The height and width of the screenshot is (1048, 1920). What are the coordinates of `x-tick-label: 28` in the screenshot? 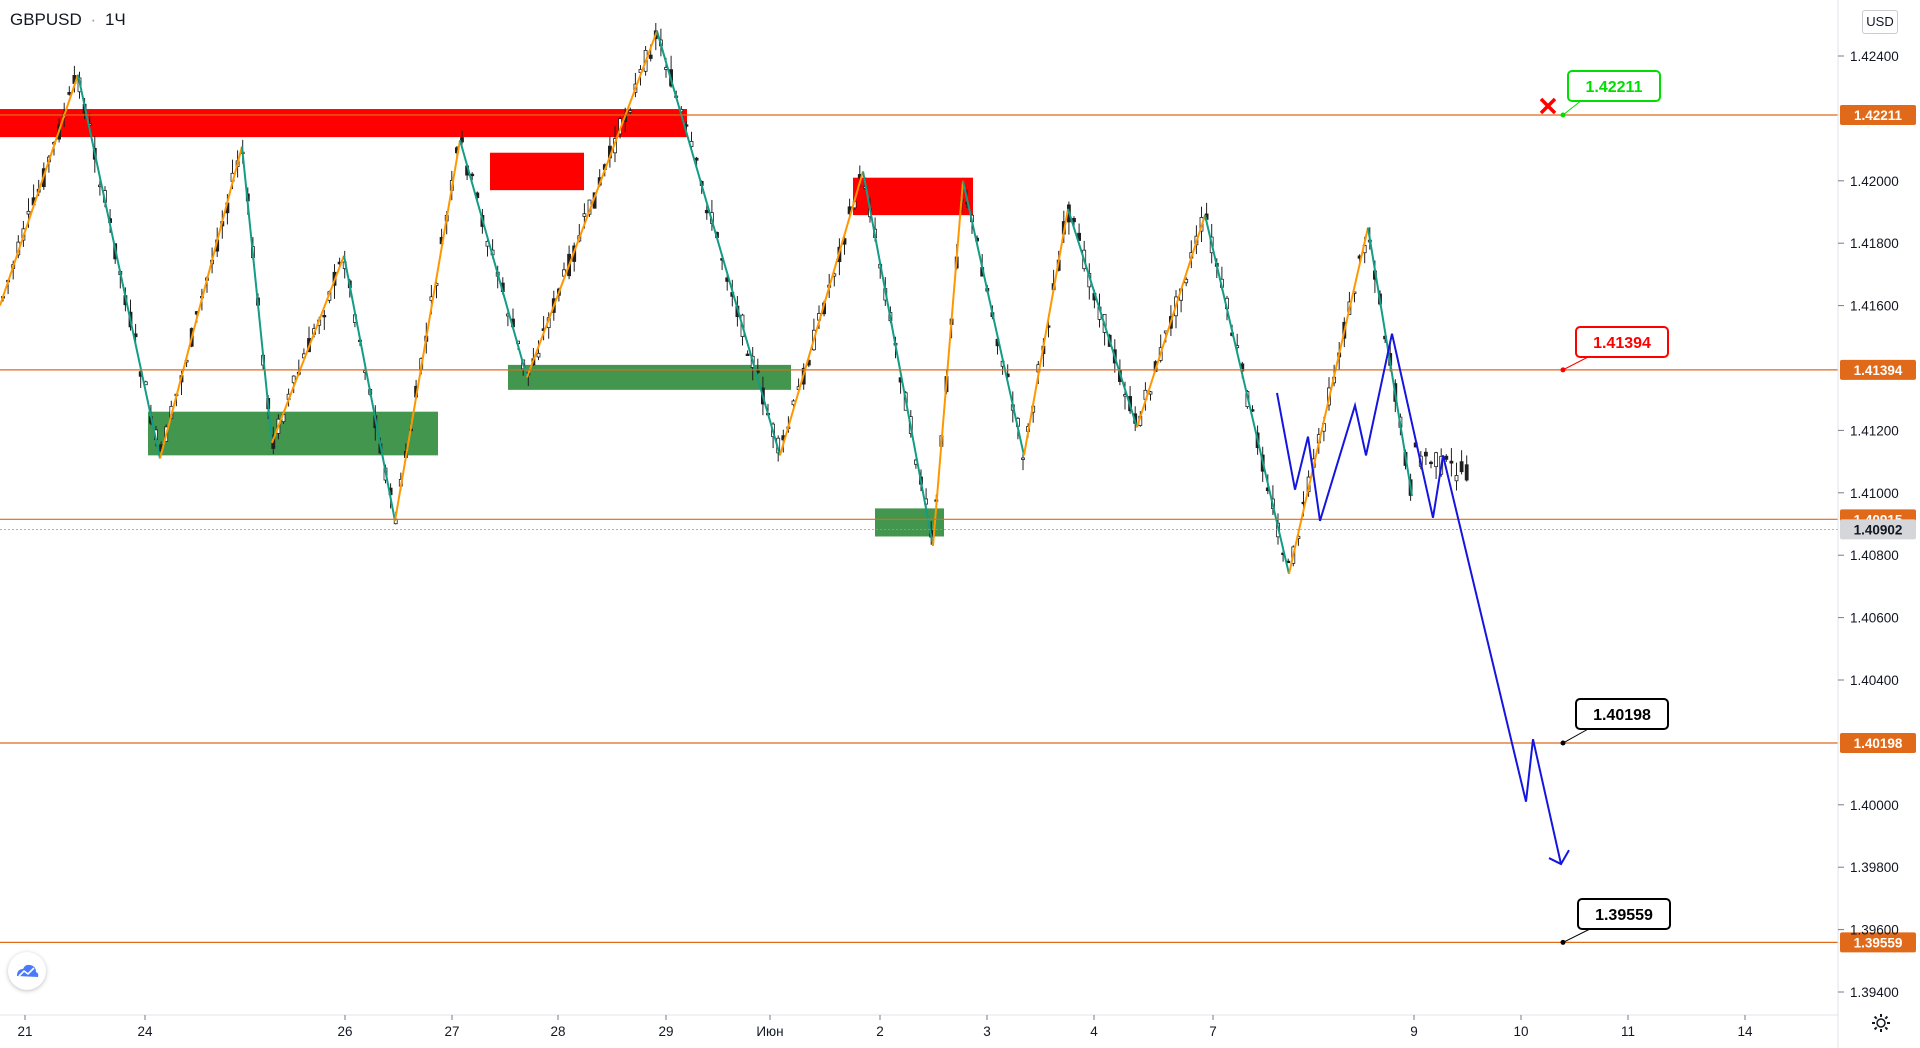 It's located at (557, 1031).